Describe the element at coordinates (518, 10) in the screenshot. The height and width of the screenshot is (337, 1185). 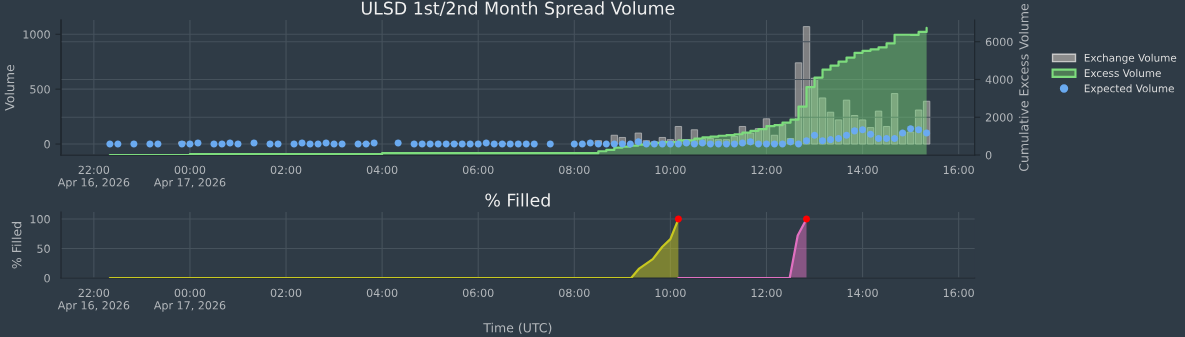
I see `chart-title: ULSD 1st/2nd Month Spread Volume` at that location.